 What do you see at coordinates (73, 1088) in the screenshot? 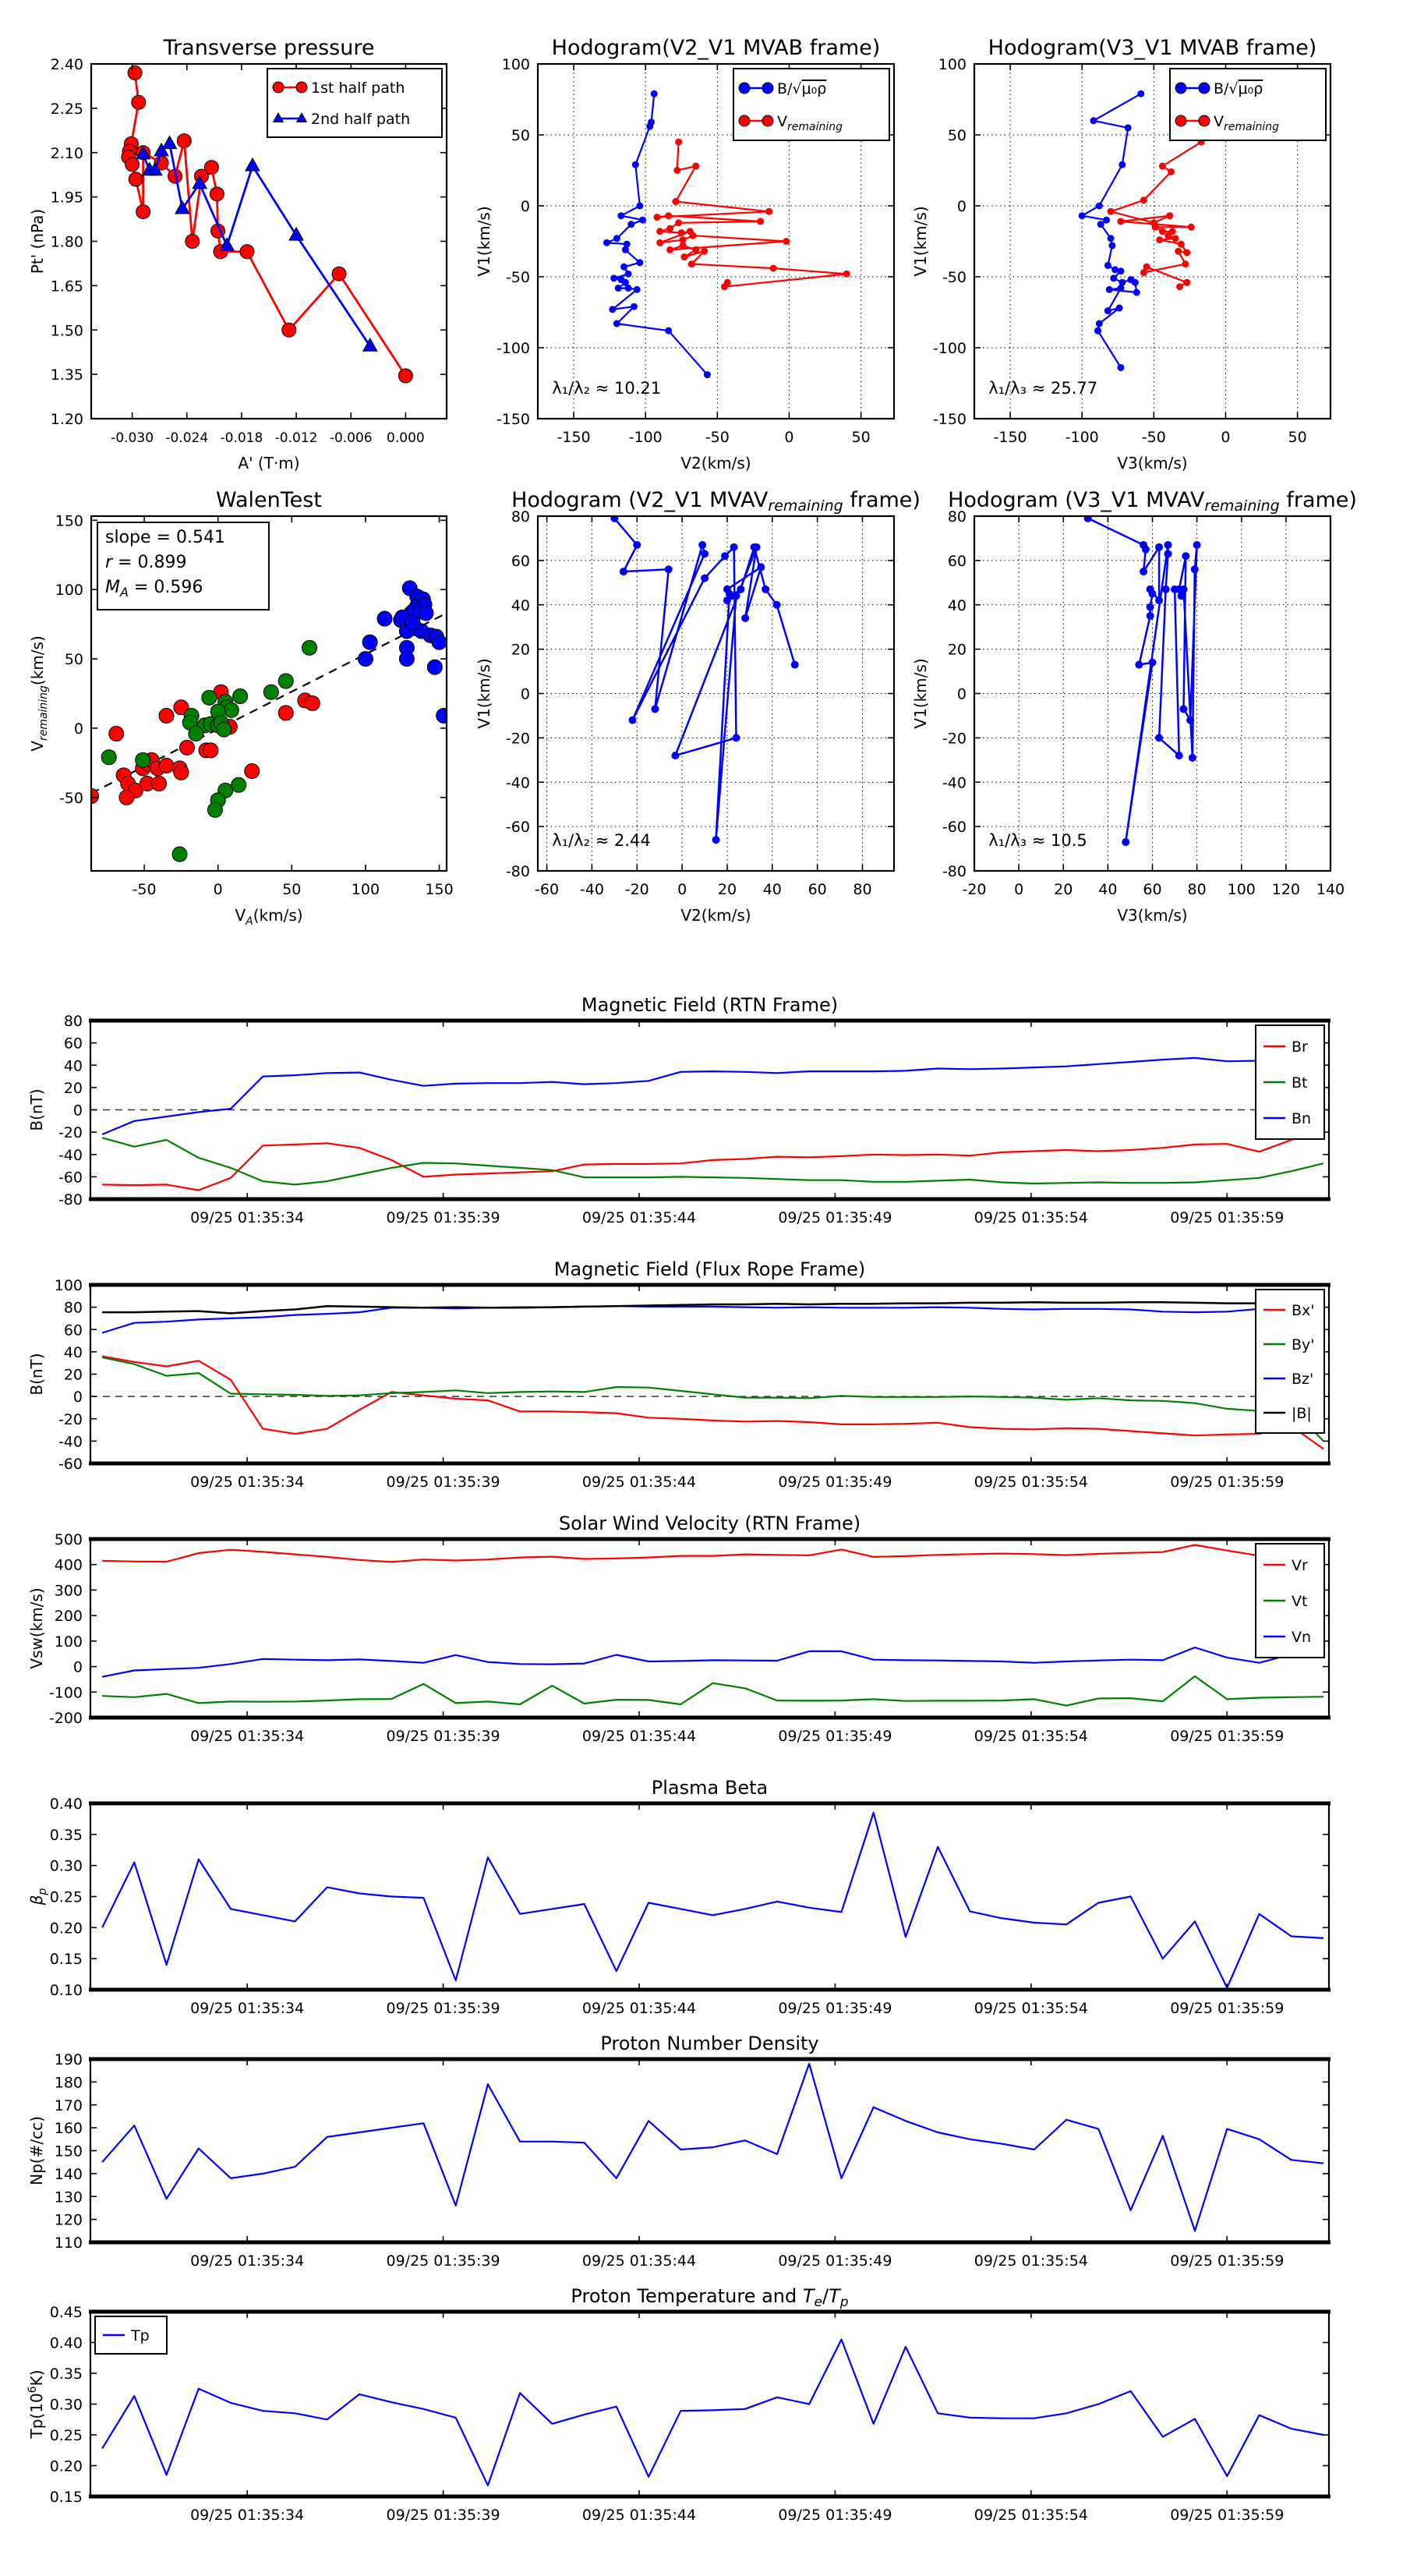
I see `magnetic-field-rtn-ytick-label: 20` at bounding box center [73, 1088].